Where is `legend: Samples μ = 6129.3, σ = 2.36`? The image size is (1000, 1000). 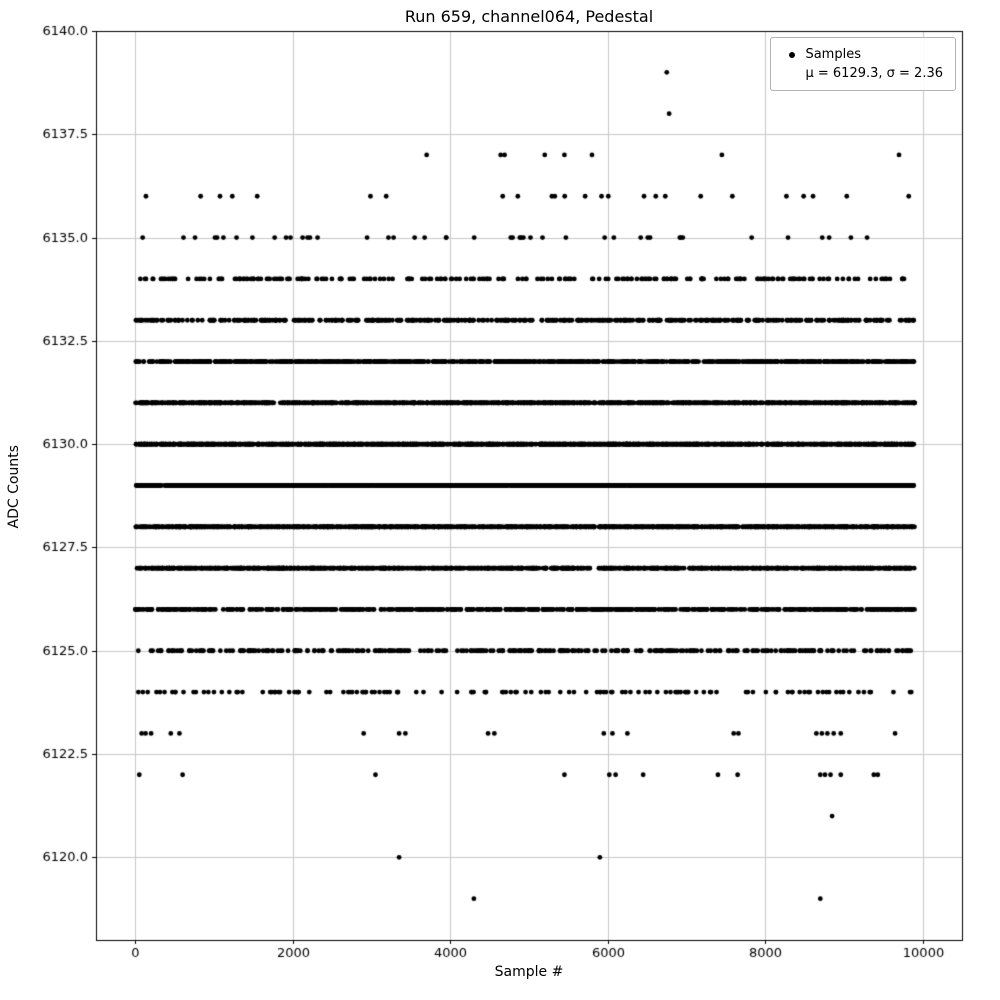
legend: Samples μ = 6129.3, σ = 2.36 is located at coordinates (863, 64).